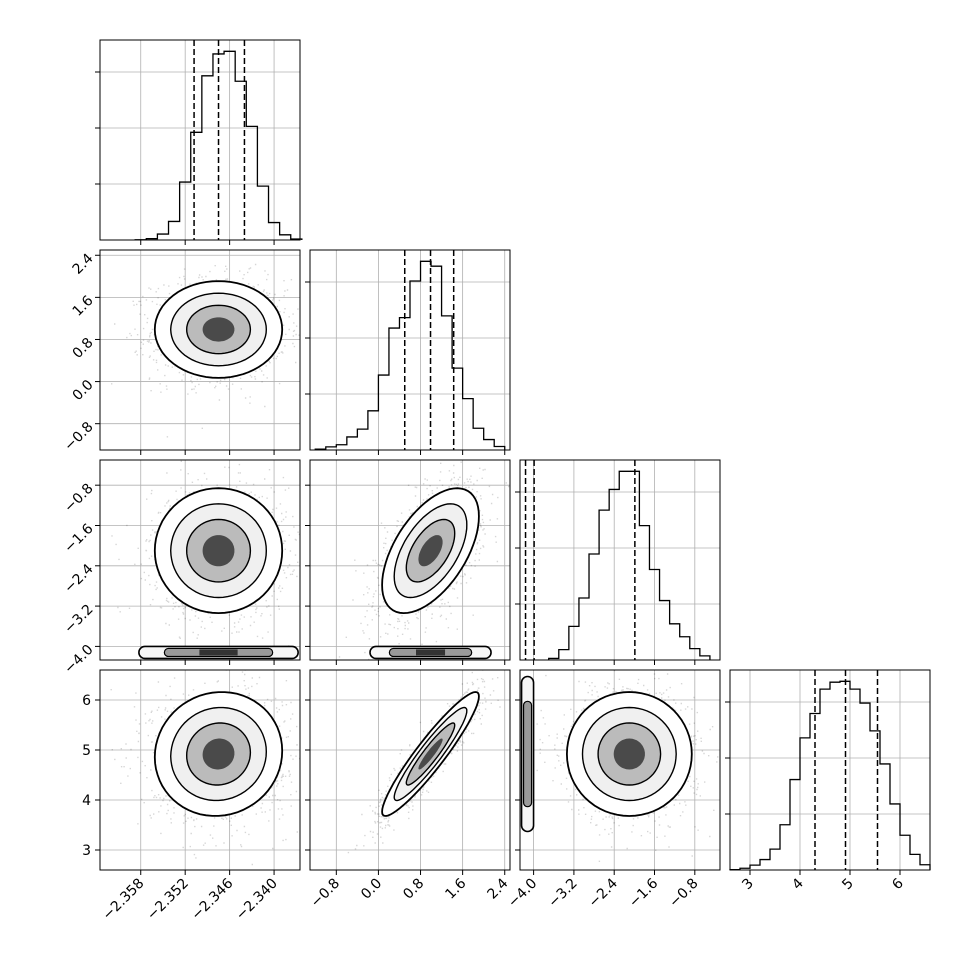 The height and width of the screenshot is (970, 970). What do you see at coordinates (748, 885) in the screenshot?
I see `x-tick-label: 3` at bounding box center [748, 885].